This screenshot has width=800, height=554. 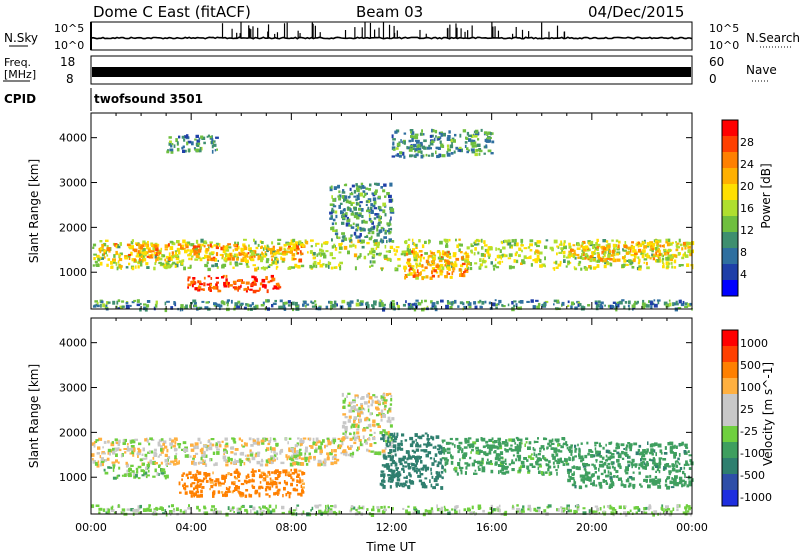 What do you see at coordinates (750, 365) in the screenshot?
I see `velocity-colorbar-tick-label: 500` at bounding box center [750, 365].